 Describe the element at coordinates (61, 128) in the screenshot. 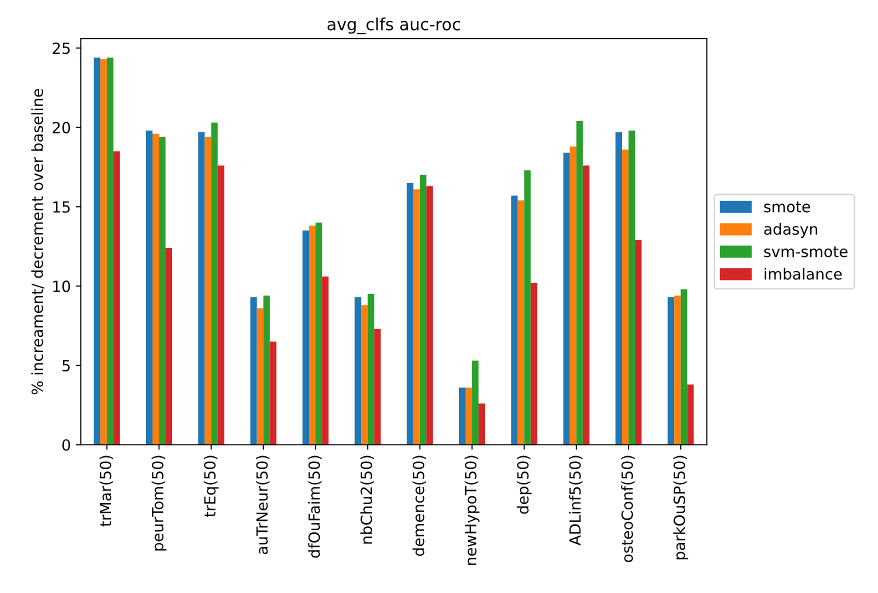

I see `y-tick-label: 20` at that location.